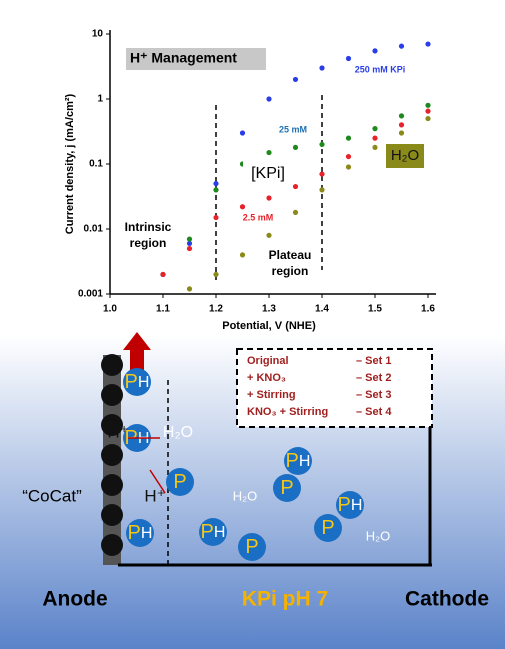  What do you see at coordinates (90, 294) in the screenshot?
I see `y-tick-label: 0.001` at bounding box center [90, 294].